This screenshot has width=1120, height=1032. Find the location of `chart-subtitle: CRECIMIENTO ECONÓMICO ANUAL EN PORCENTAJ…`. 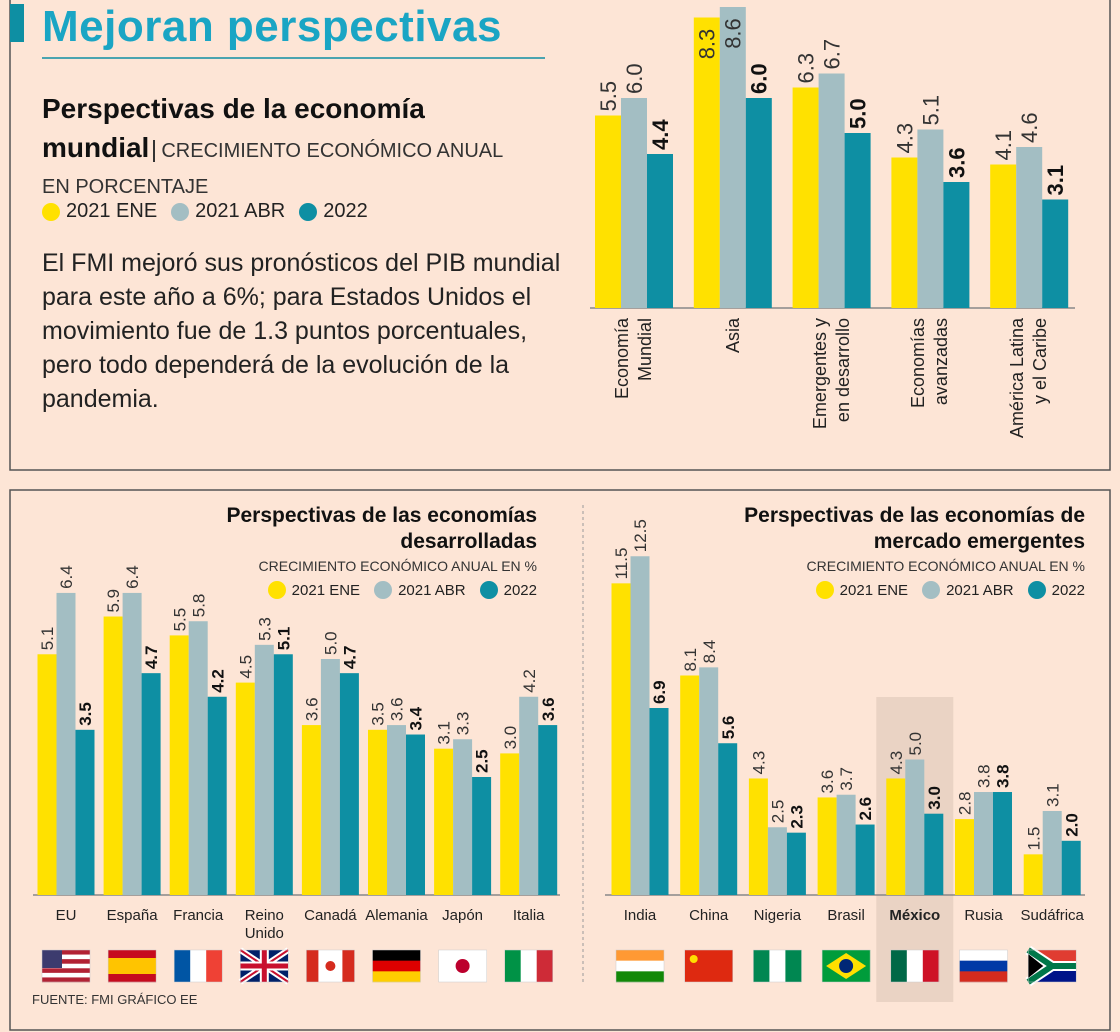

chart-subtitle: CRECIMIENTO ECONÓMICO ANUAL EN PORCENTAJ… is located at coordinates (273, 169).